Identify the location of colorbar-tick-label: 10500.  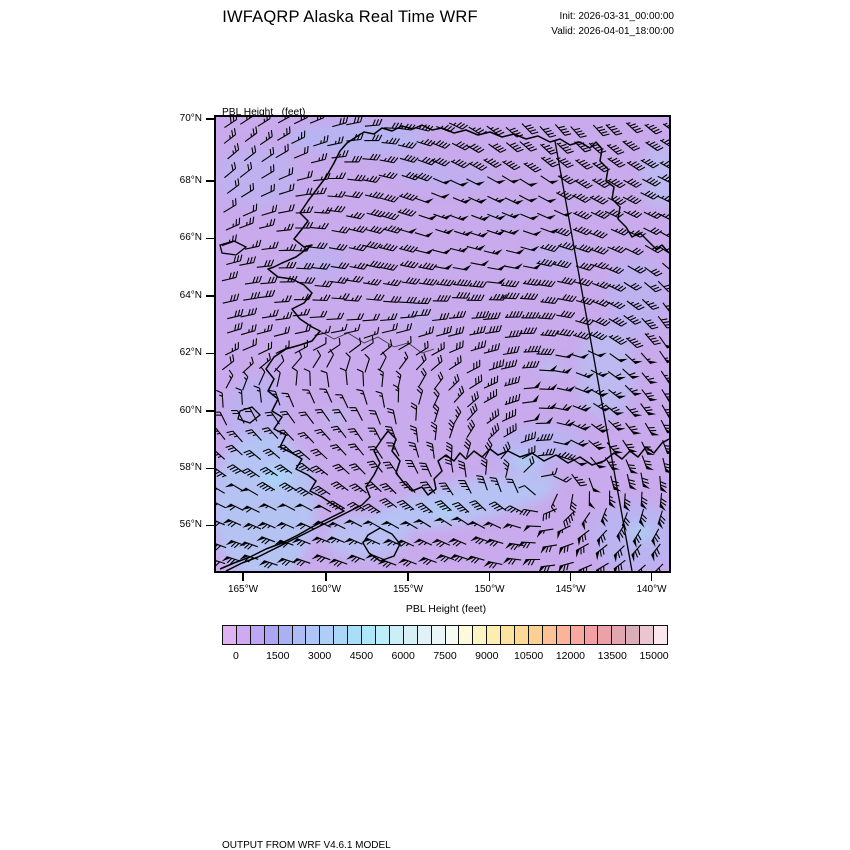
(529, 656).